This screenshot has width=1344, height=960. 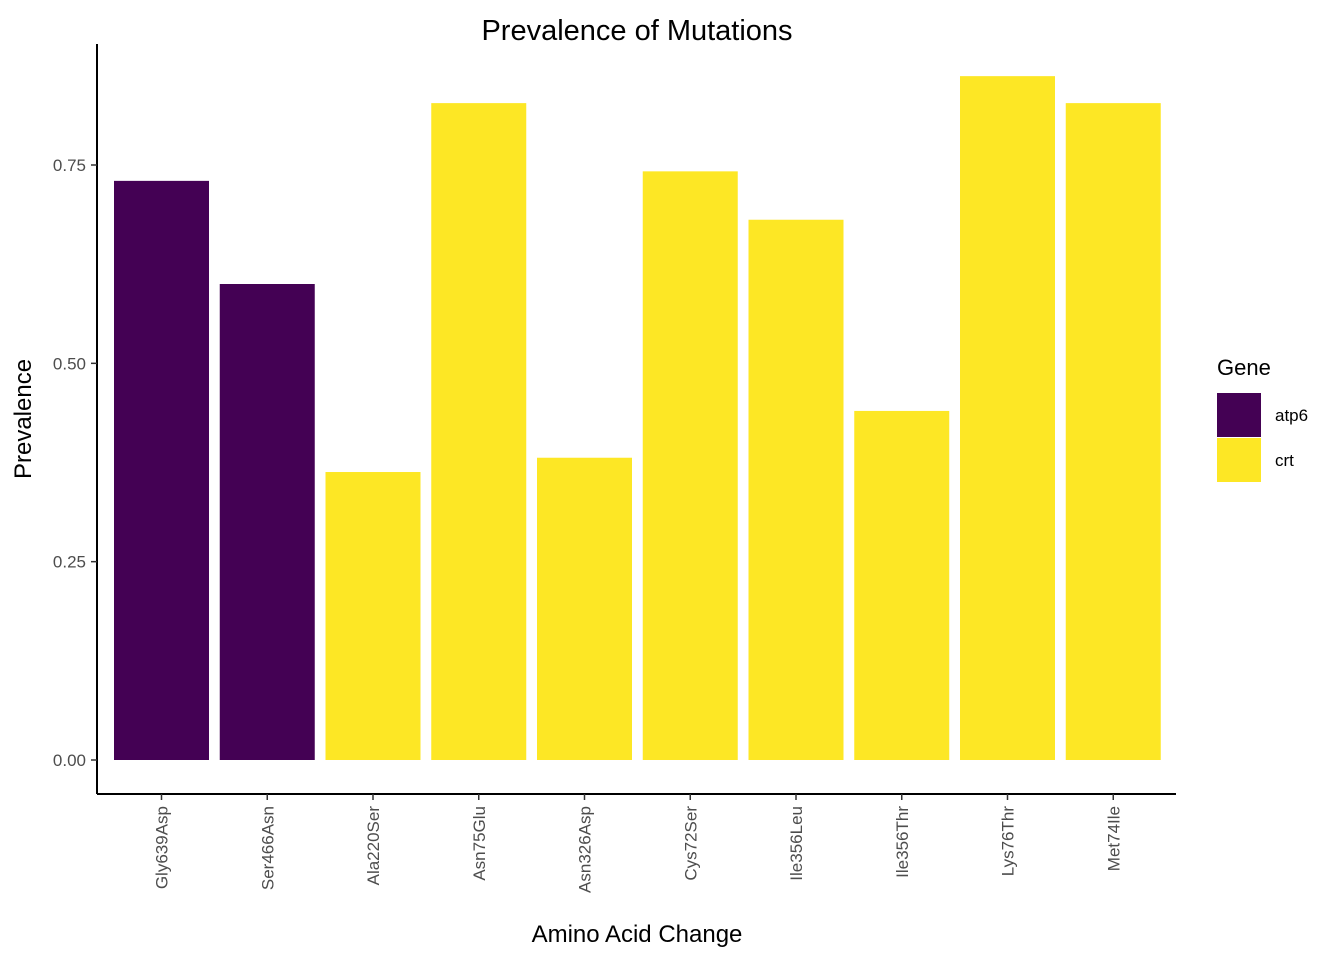 What do you see at coordinates (479, 843) in the screenshot?
I see `x-tick-label: Asn75Glu` at bounding box center [479, 843].